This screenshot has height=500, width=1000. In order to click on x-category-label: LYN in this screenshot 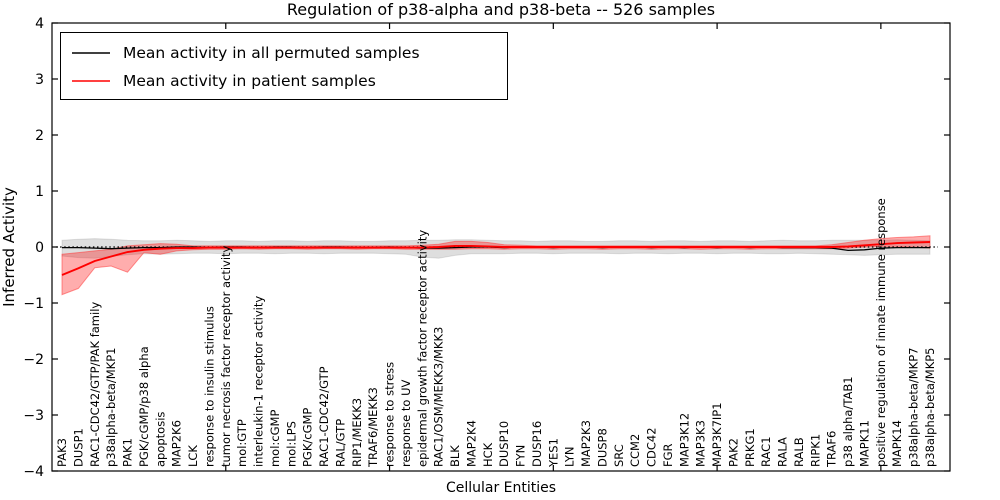, I will do `click(570, 456)`.